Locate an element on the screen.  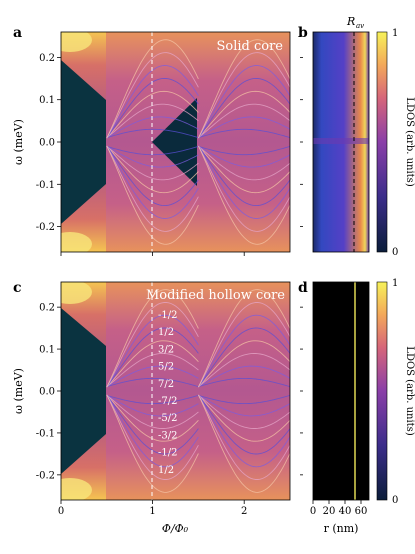
panel-b-label: b is located at coordinates (303, 33).